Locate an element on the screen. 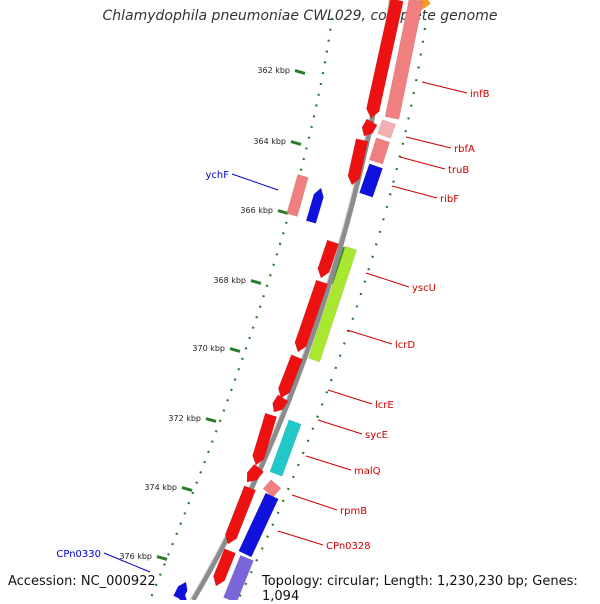 The height and width of the screenshot is (604, 600). gene-label-rbfA: rbfA is located at coordinates (464, 149).